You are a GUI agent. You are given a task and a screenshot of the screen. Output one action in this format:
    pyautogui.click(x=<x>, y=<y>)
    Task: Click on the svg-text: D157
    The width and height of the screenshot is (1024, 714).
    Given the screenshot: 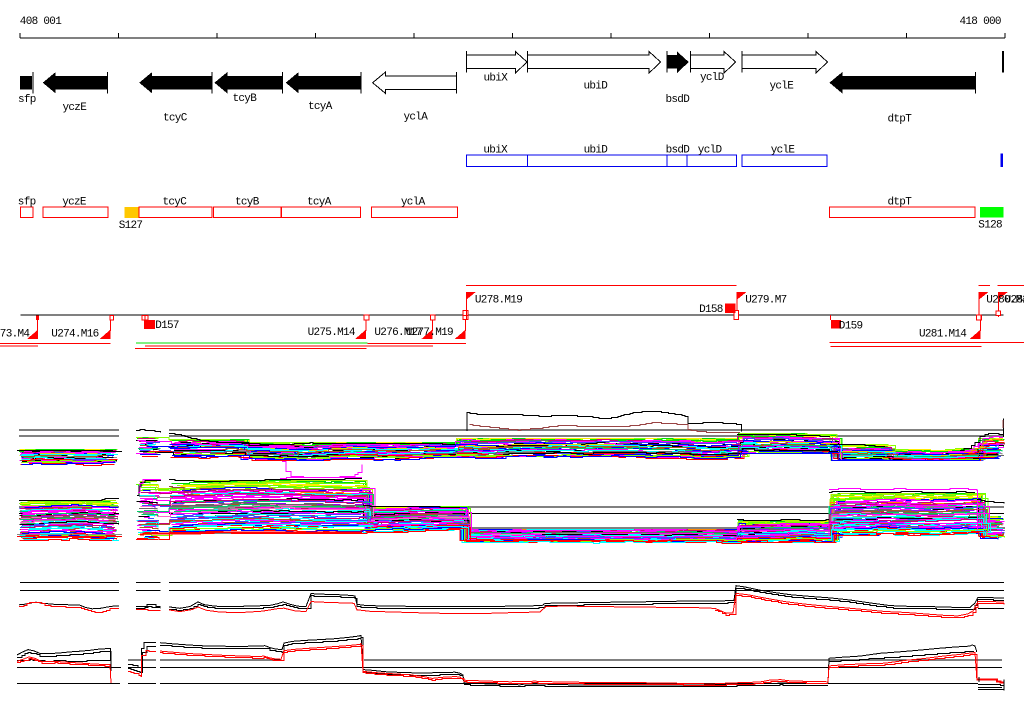 What is the action you would take?
    pyautogui.click(x=167, y=326)
    